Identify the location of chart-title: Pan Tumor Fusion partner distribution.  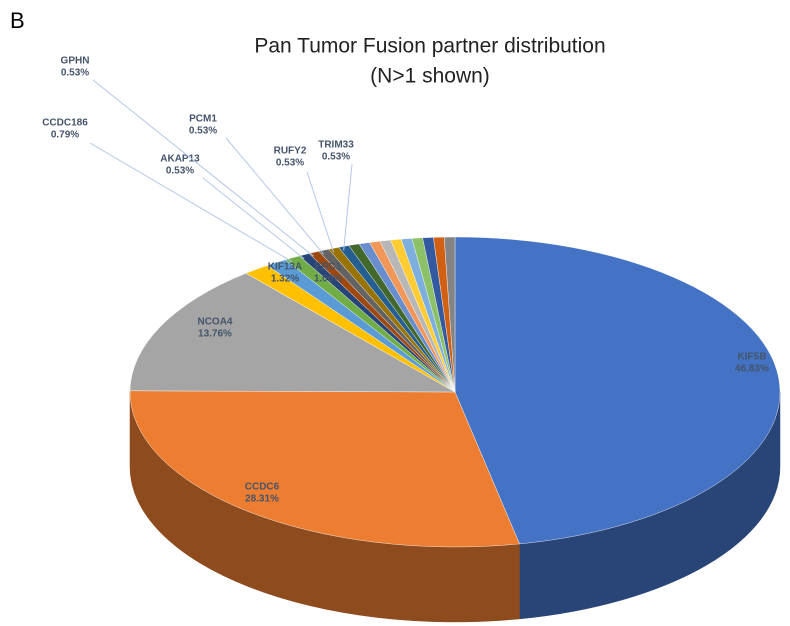
(429, 46).